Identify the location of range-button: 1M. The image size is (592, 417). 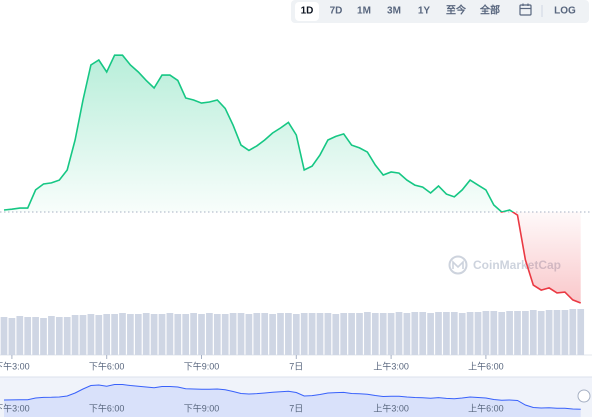
(364, 11).